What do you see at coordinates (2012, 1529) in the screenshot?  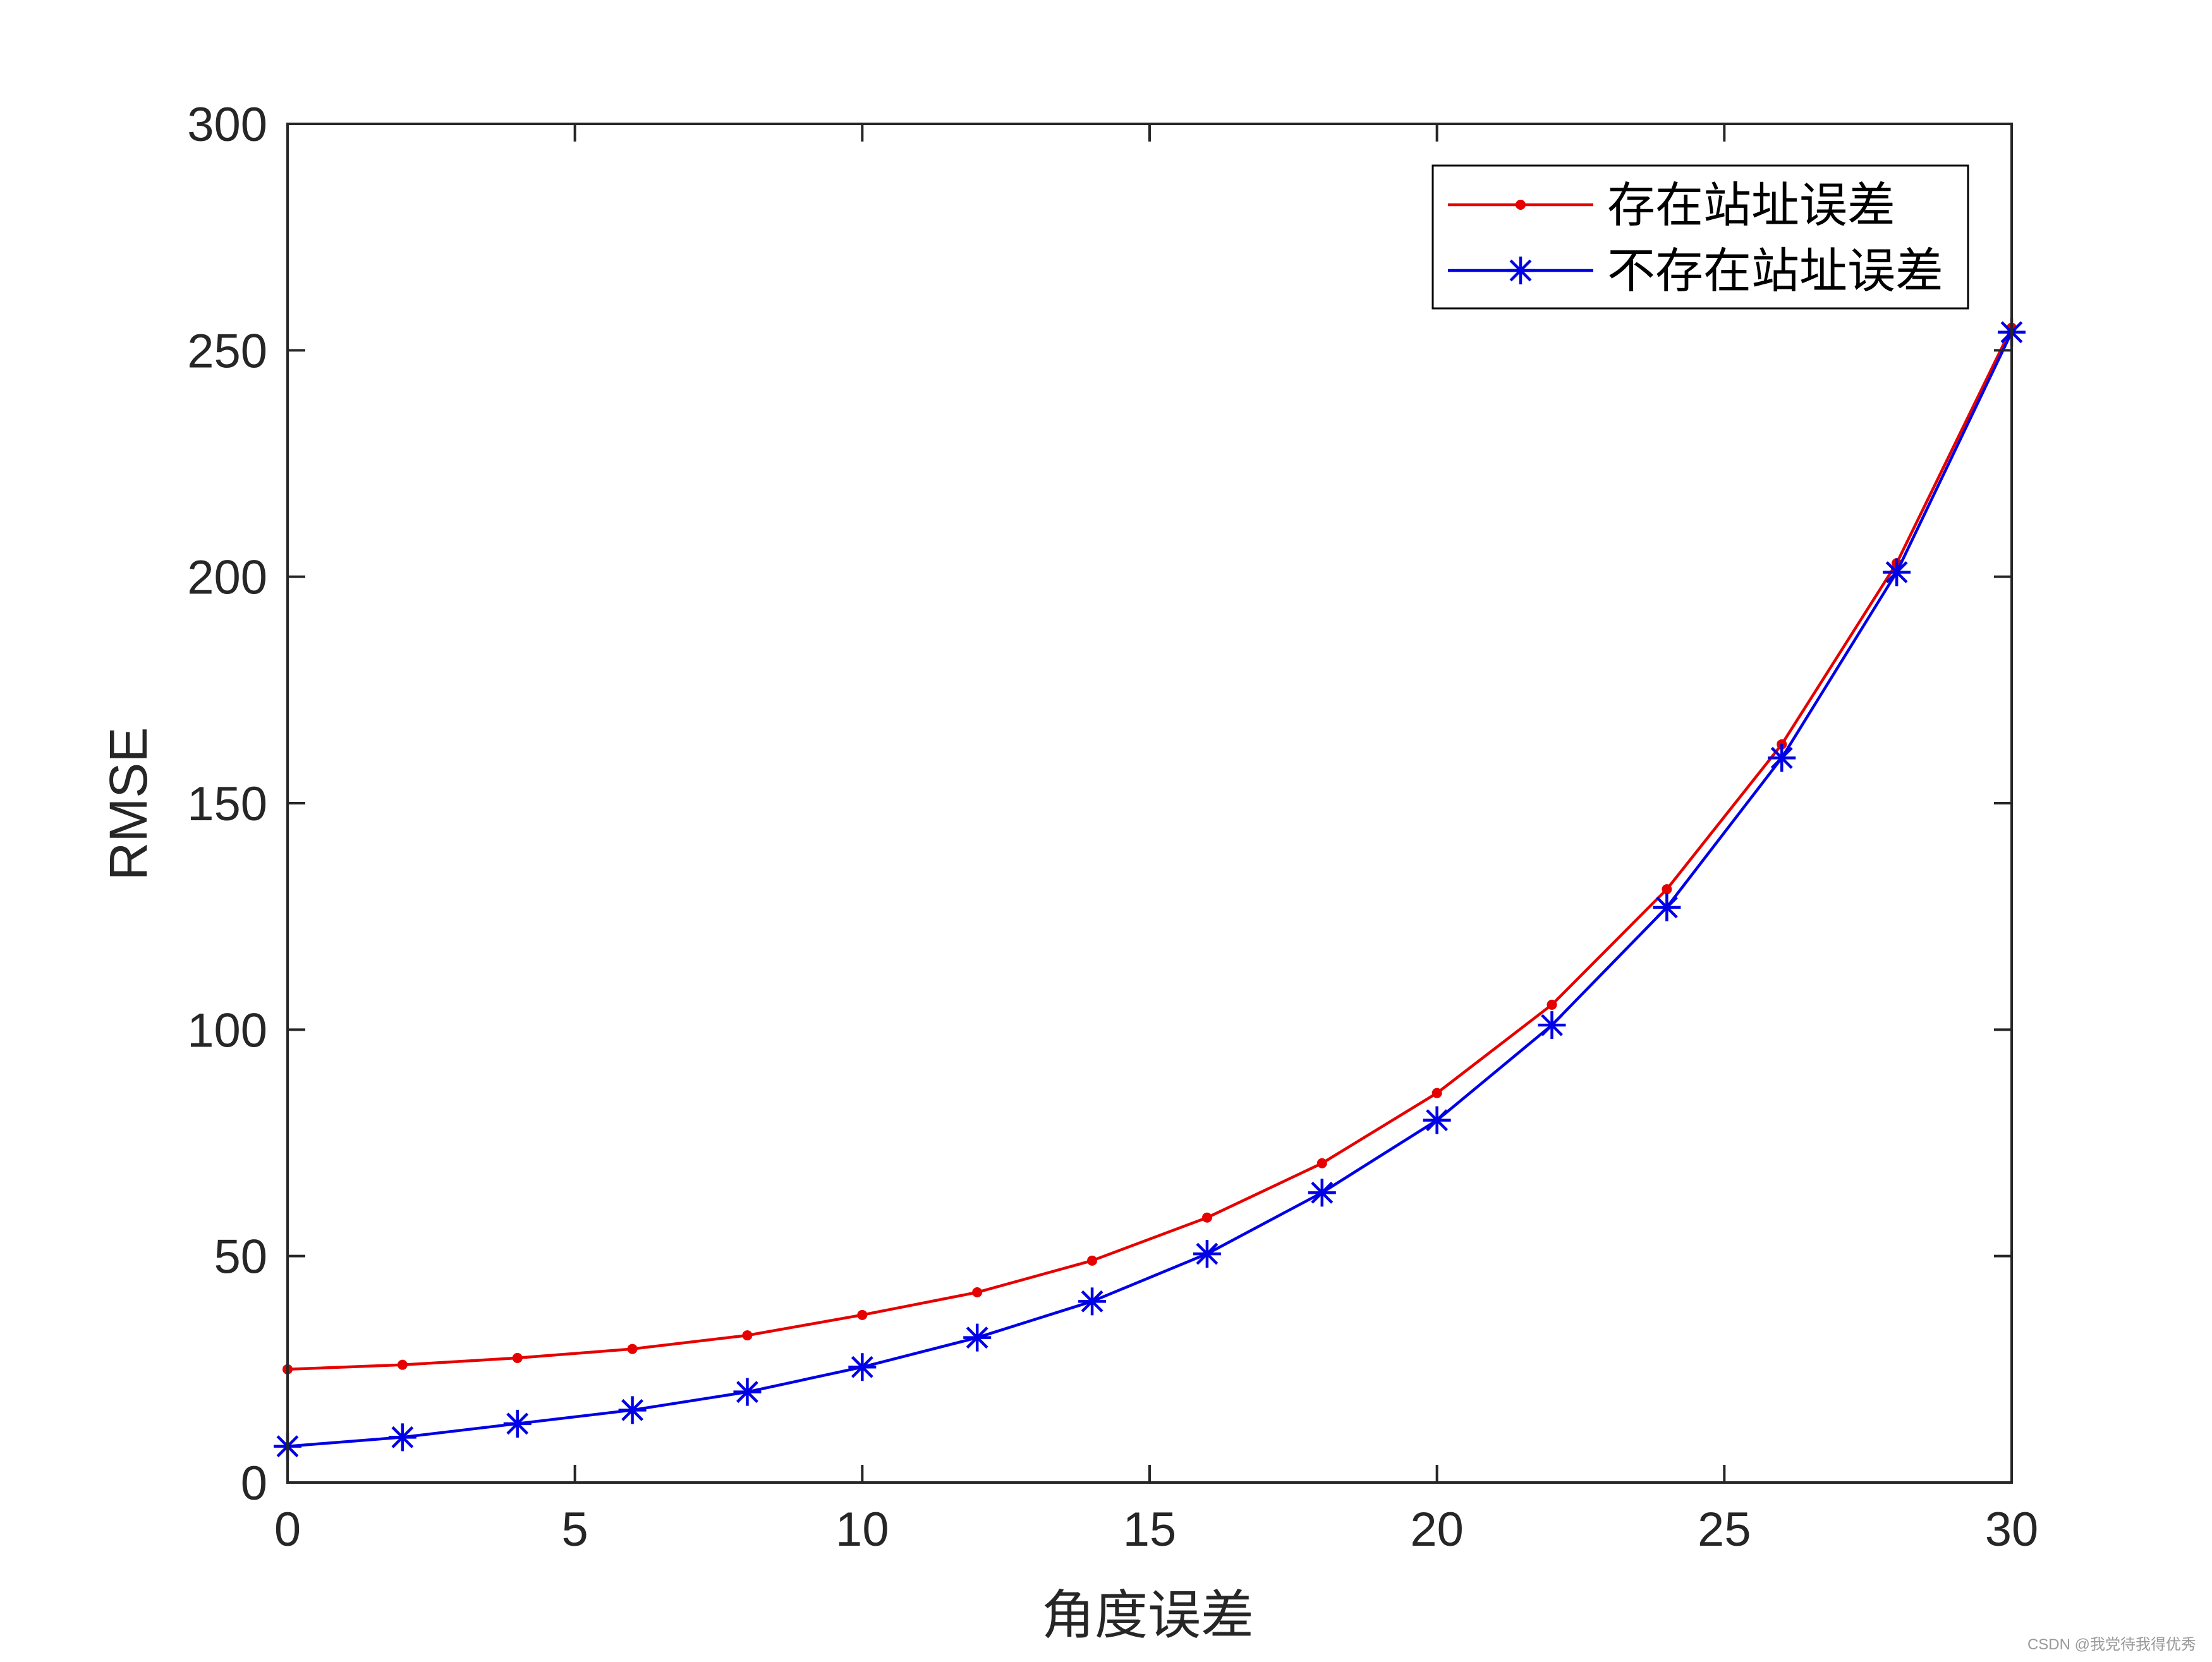 I see `x-tick-label: 30` at bounding box center [2012, 1529].